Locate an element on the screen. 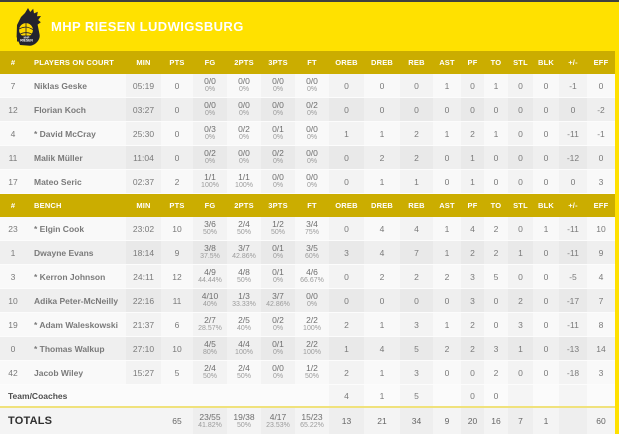 Image resolution: width=619 pixels, height=434 pixels. total-dreb: 21 is located at coordinates (382, 420).